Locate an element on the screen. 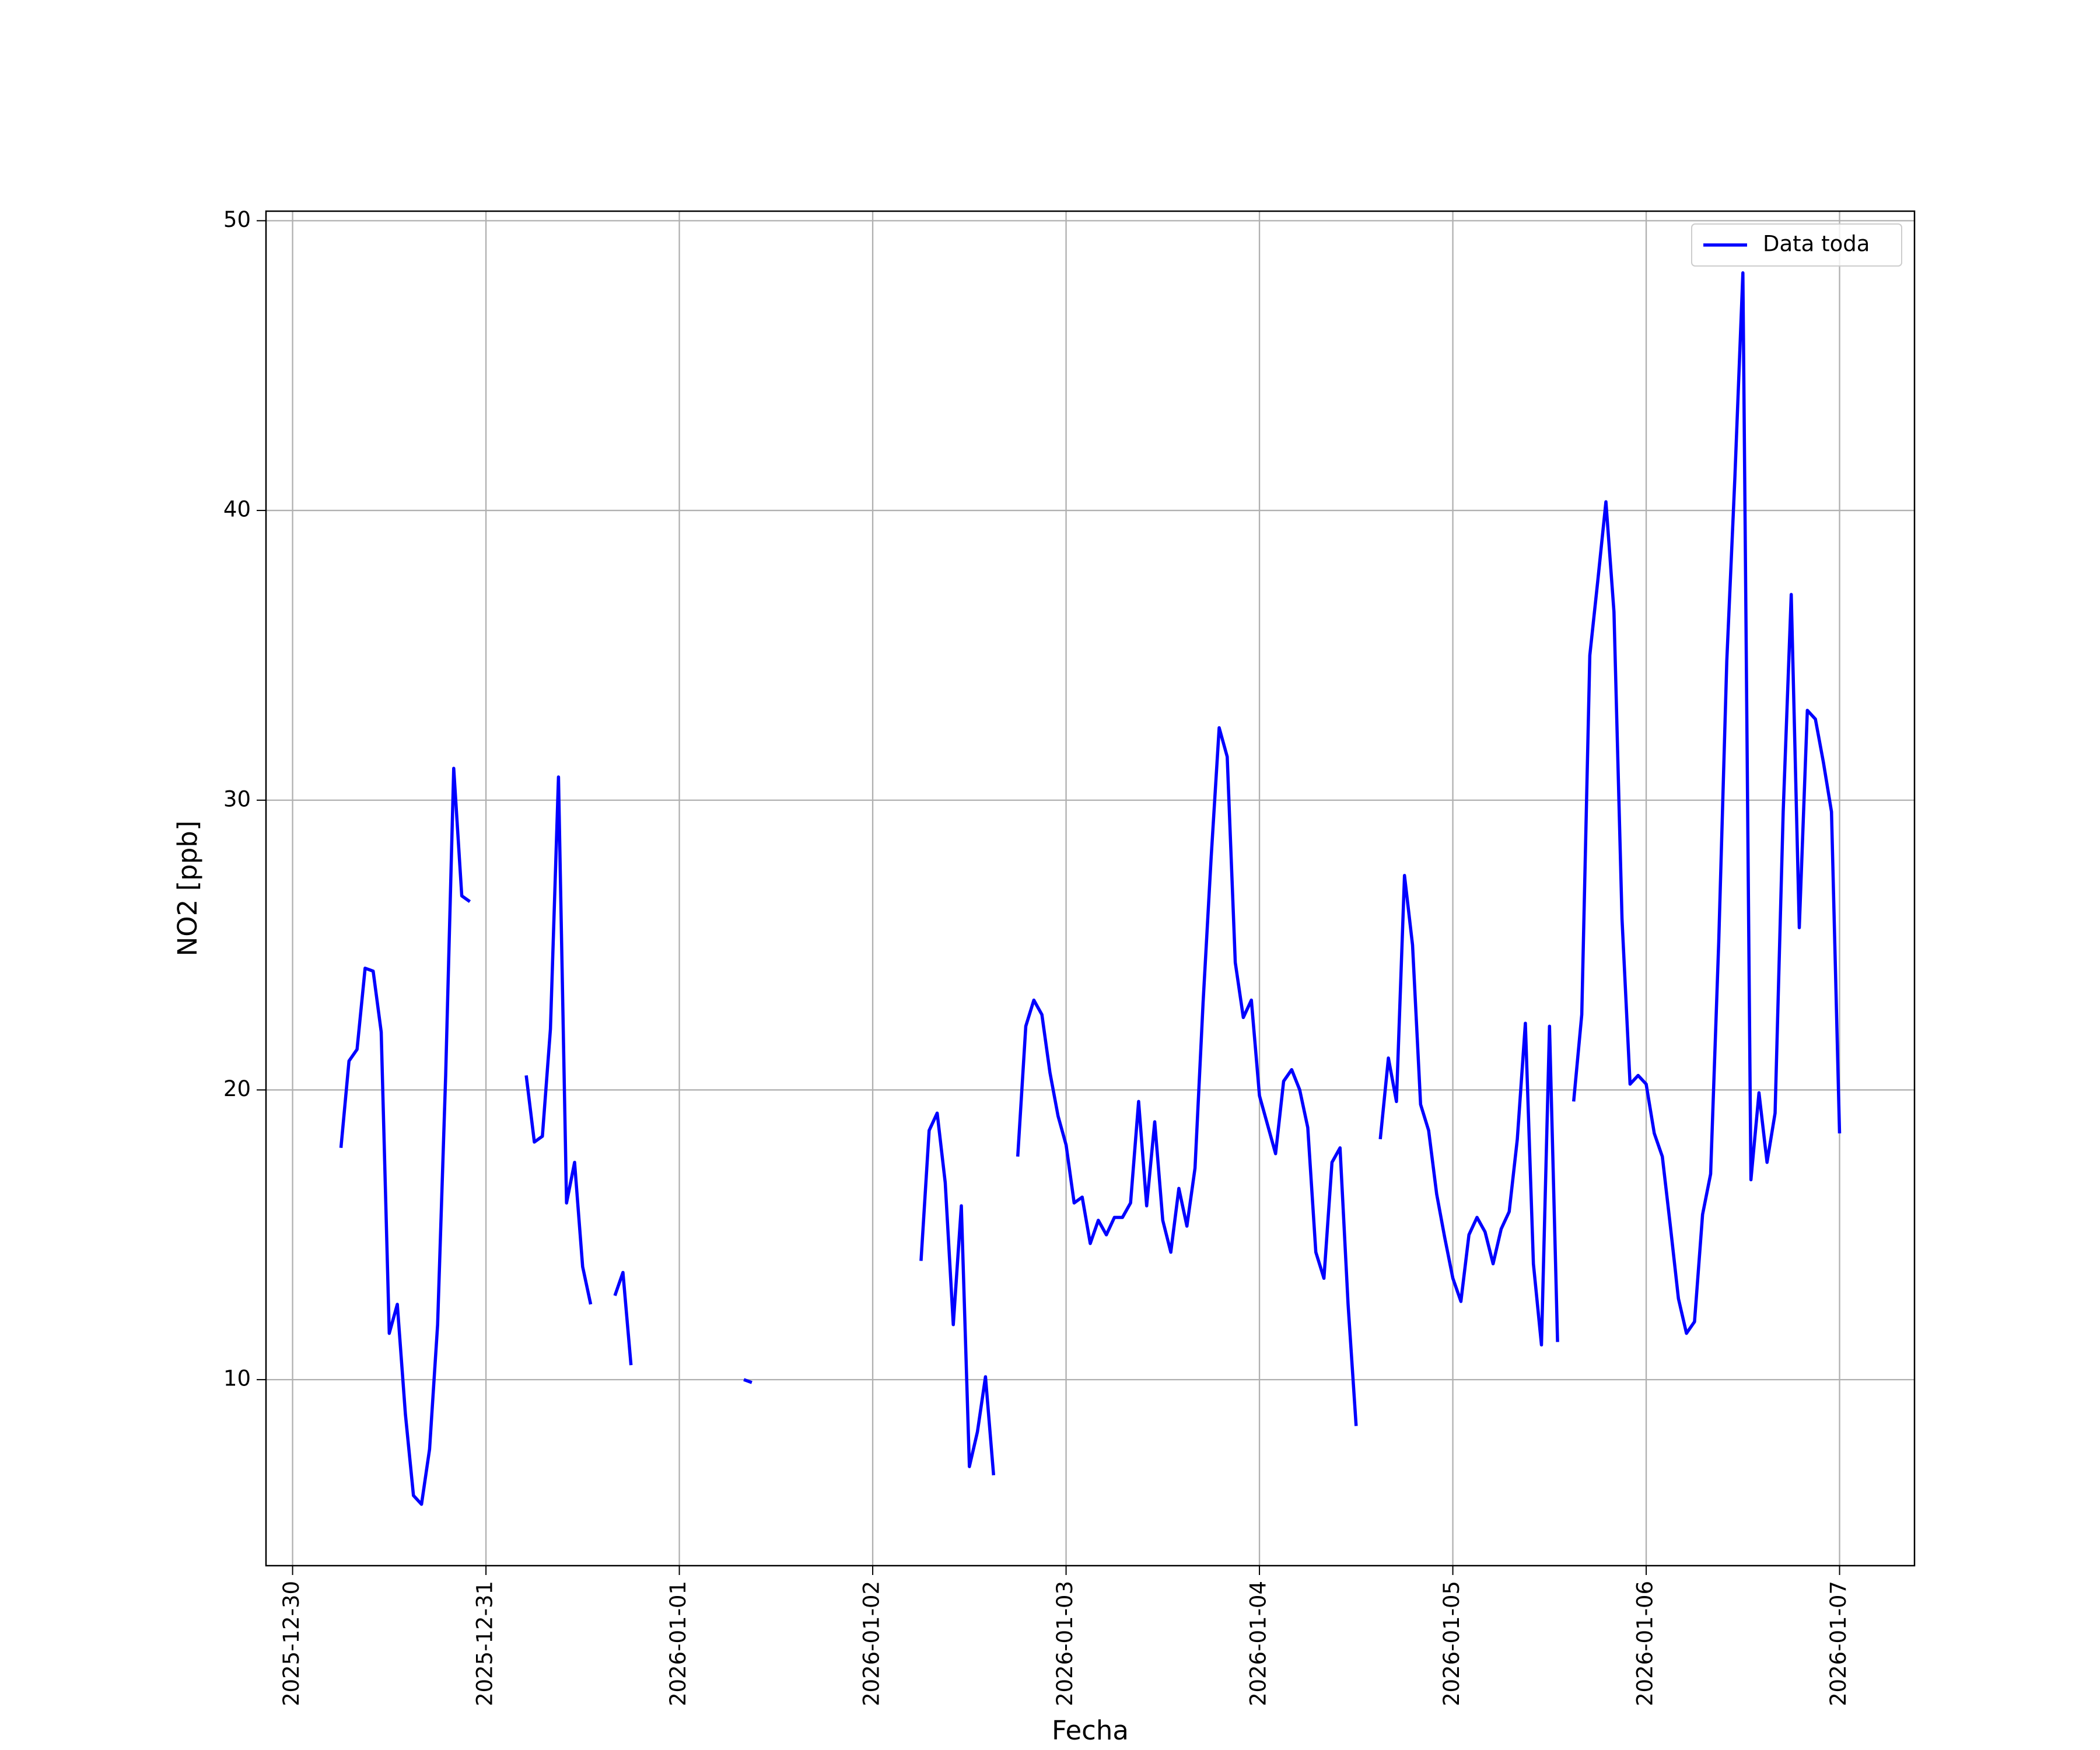  x-tick-label: 2026-01-02 is located at coordinates (871, 1643).